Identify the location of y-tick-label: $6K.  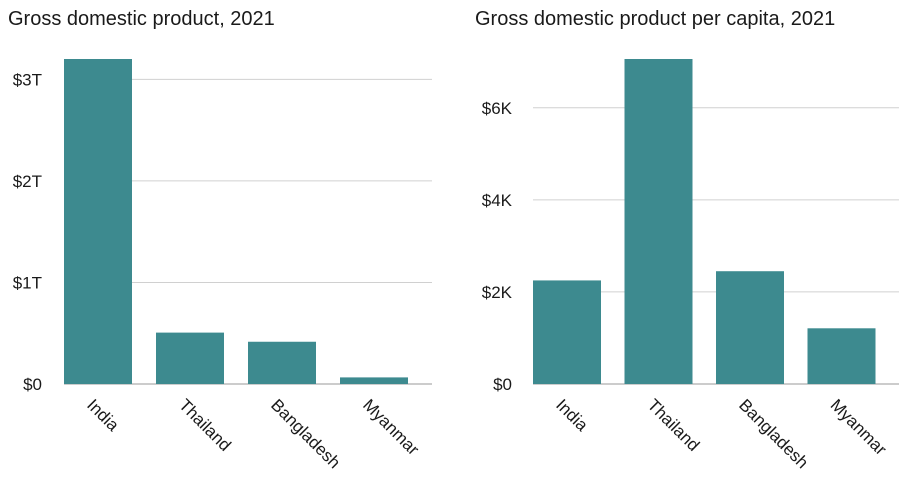
(497, 108).